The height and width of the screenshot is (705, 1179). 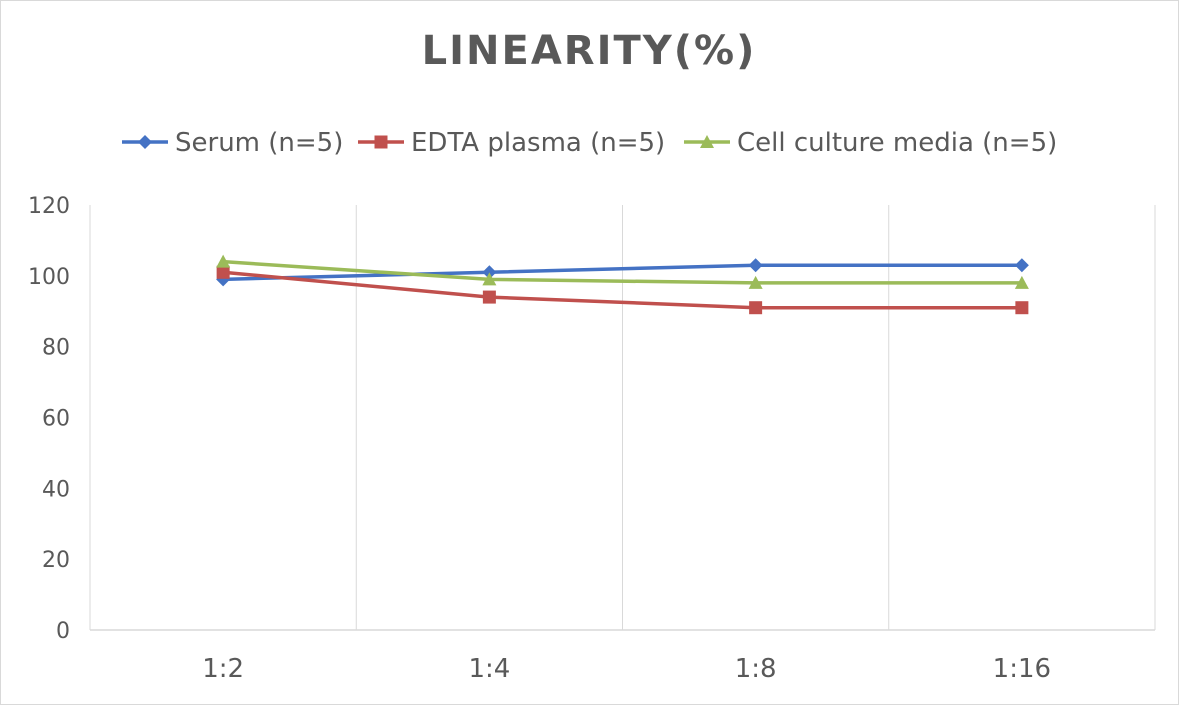 I want to click on y-tick-label: 100, so click(x=49, y=277).